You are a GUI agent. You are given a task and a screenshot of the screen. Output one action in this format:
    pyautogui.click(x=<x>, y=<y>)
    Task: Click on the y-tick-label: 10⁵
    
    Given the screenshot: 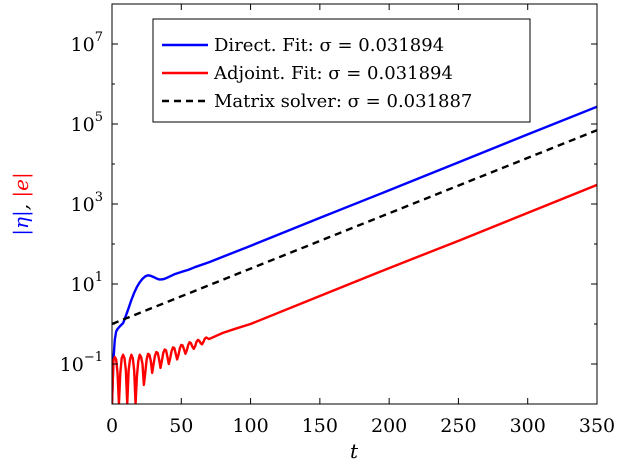 What is the action you would take?
    pyautogui.click(x=87, y=123)
    